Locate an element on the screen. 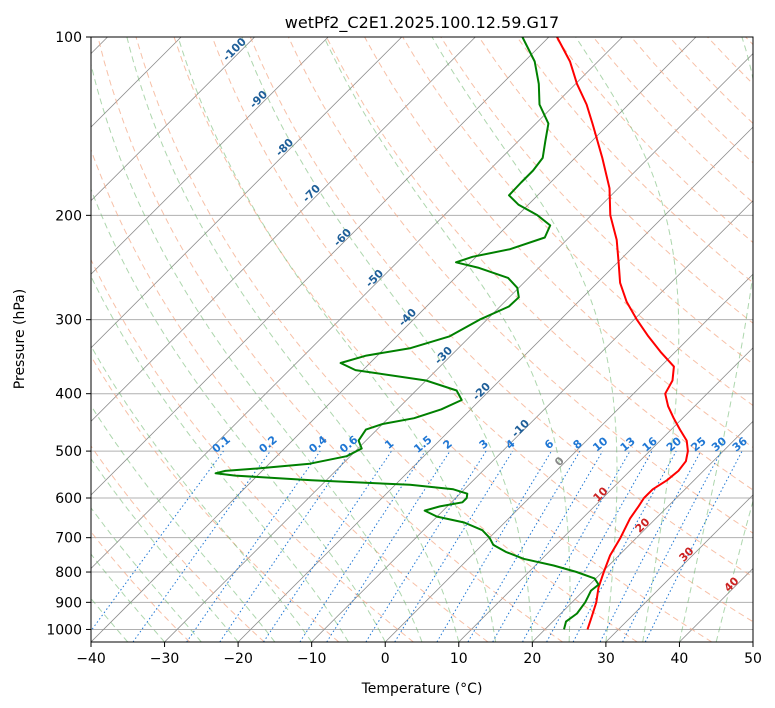  x-tick-label: 50 is located at coordinates (753, 659).